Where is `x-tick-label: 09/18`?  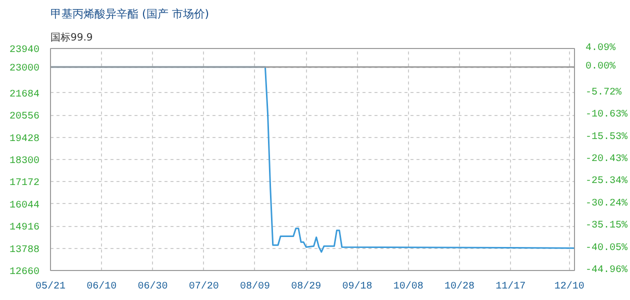
x-tick-label: 09/18 is located at coordinates (357, 286).